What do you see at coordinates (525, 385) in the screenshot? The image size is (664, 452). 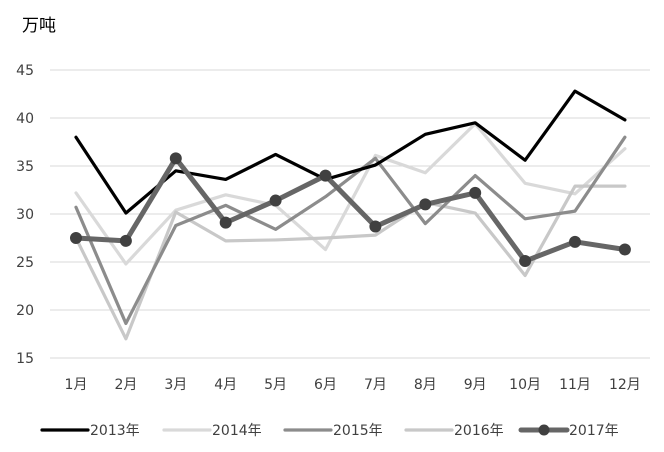 I see `x-tick-label: 10月` at bounding box center [525, 385].